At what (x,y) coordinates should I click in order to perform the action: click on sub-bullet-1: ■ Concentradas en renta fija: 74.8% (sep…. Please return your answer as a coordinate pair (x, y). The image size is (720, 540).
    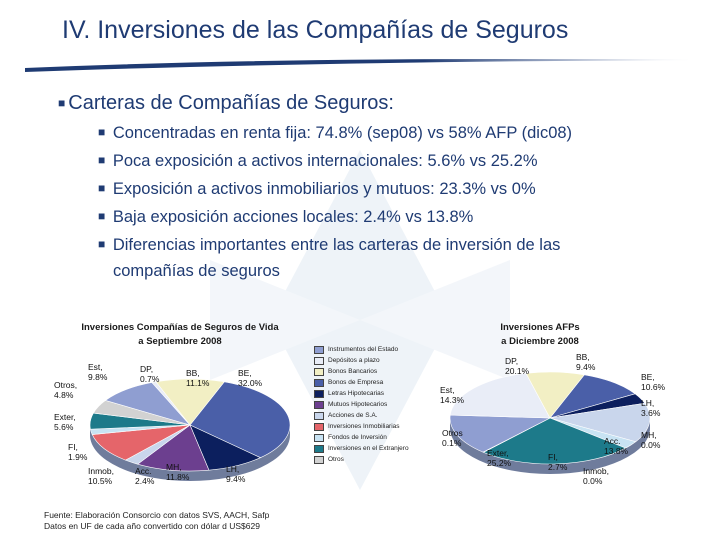
    Looking at the image, I should click on (335, 133).